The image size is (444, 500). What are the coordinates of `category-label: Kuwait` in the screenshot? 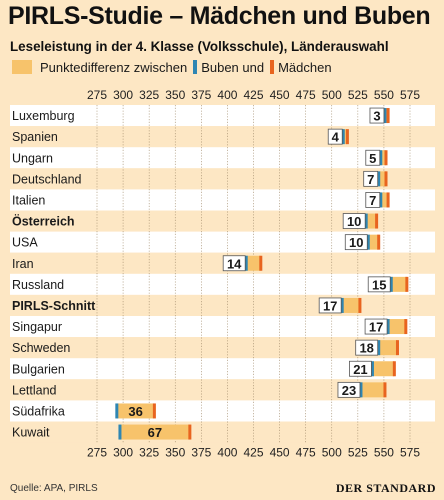 It's located at (31, 433).